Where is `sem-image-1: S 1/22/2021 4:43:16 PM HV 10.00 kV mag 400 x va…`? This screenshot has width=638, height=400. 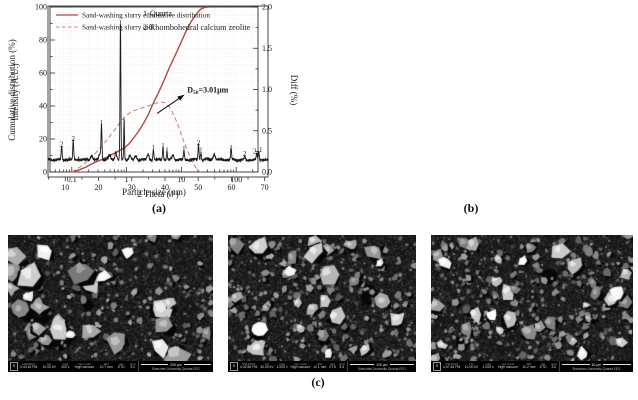
sem-image-1: S 1/22/2021 4:43:16 PM HV 10.00 kV mag 400 x va… is located at coordinates (110, 303).